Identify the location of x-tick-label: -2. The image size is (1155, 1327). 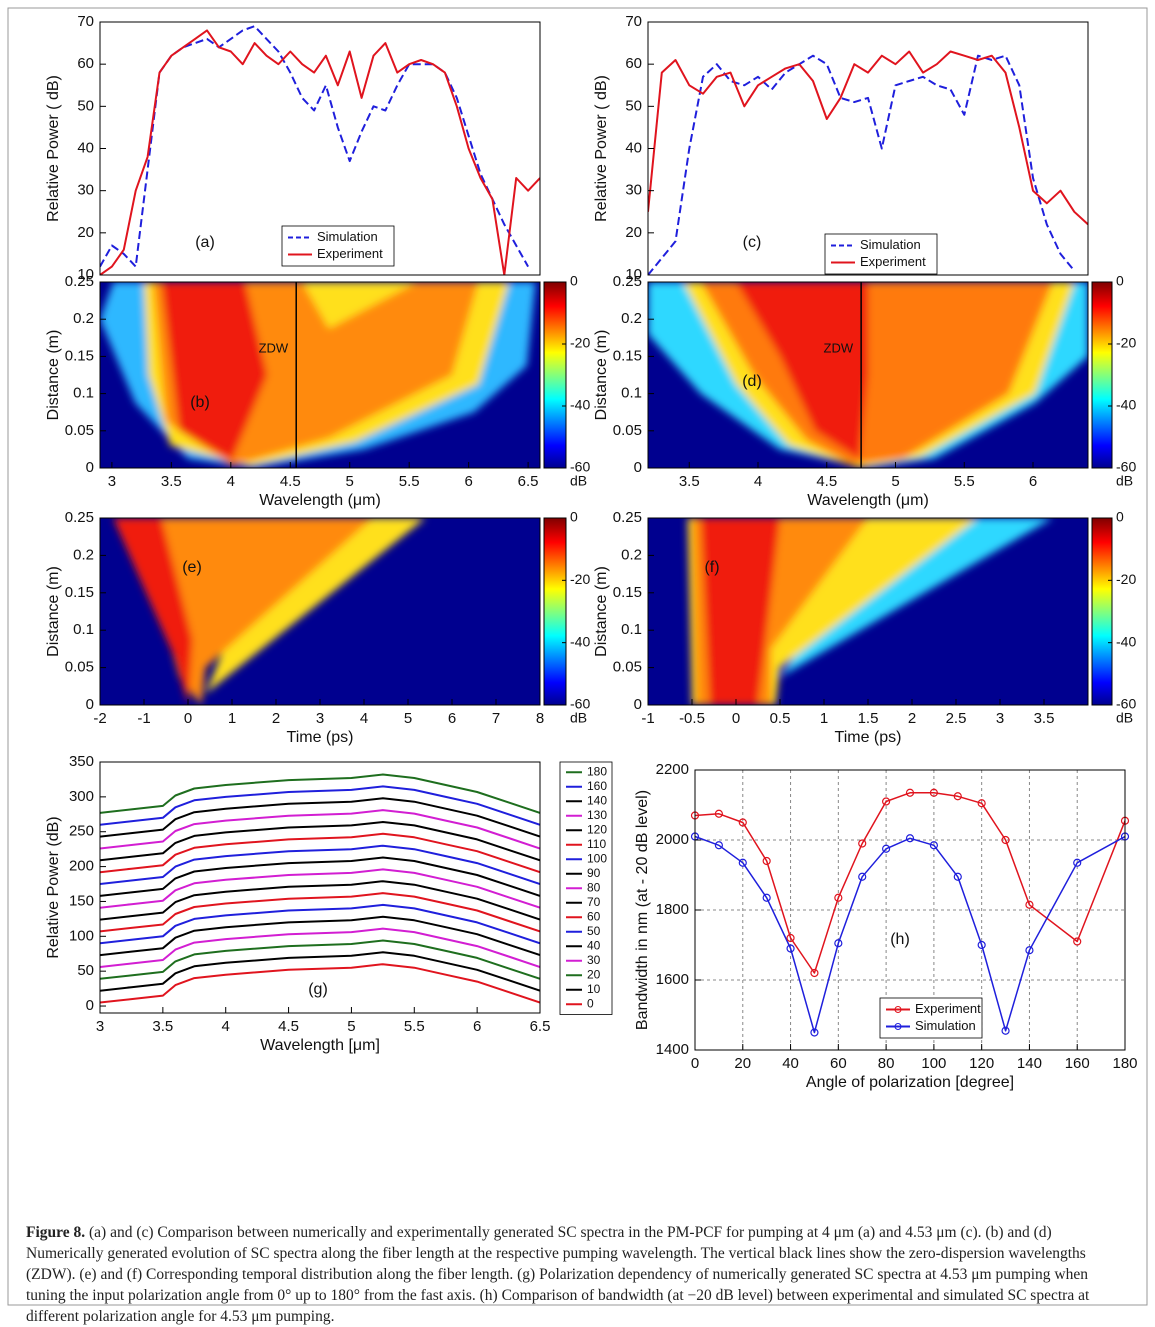
(99, 718).